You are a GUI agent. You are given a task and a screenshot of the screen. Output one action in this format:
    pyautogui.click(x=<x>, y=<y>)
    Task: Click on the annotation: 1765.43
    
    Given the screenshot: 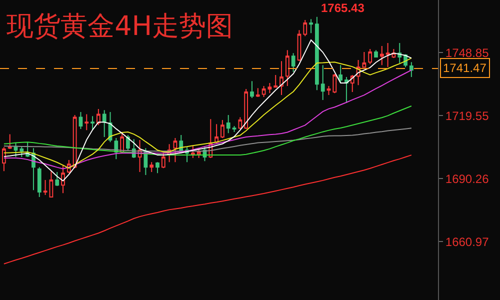 What is the action you would take?
    pyautogui.click(x=343, y=8)
    